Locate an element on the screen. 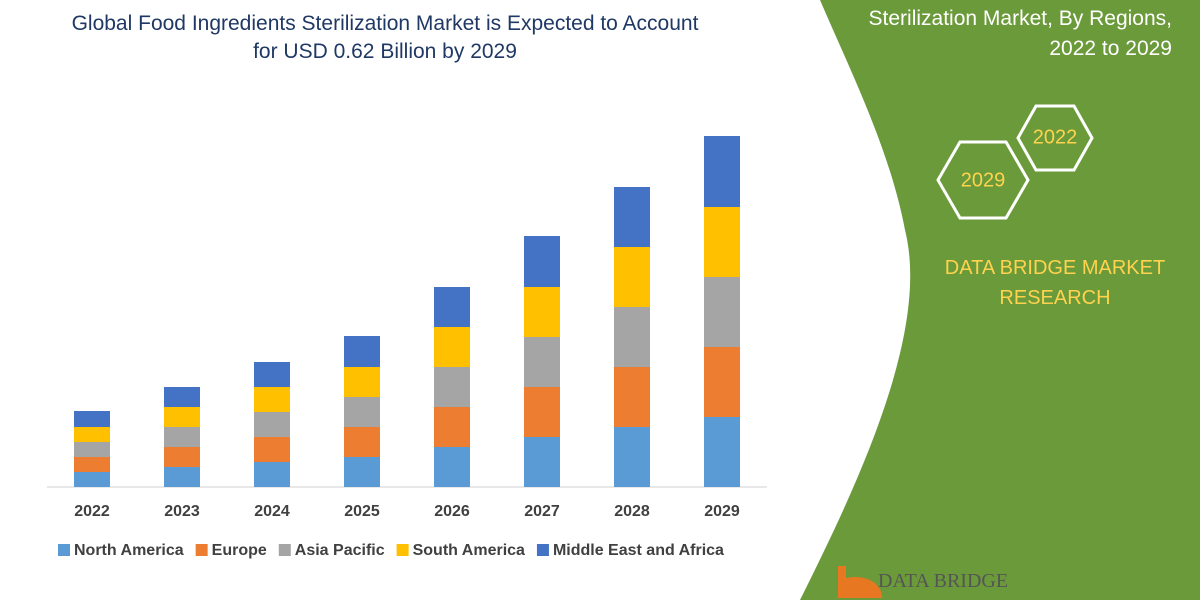 This screenshot has width=1200, height=600. panel-subtitle: Sterilization Market, By Regions, is located at coordinates (1020, 18).